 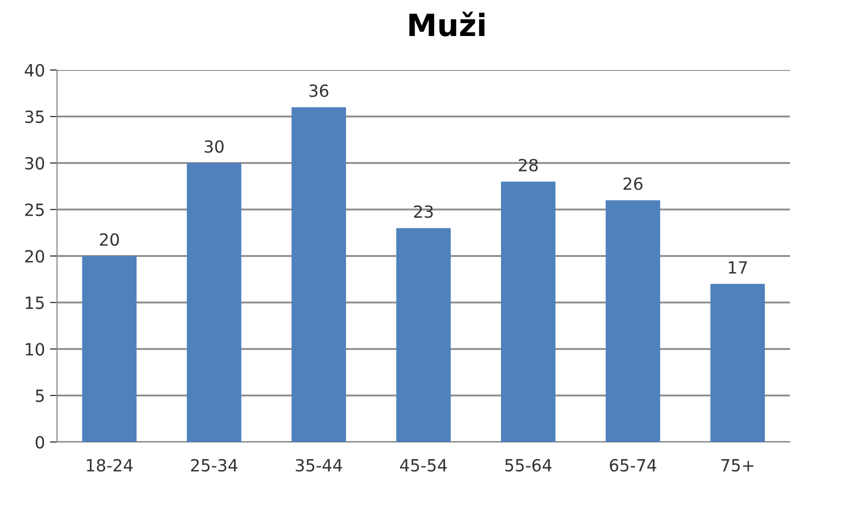 What do you see at coordinates (737, 267) in the screenshot?
I see `data-label: 17` at bounding box center [737, 267].